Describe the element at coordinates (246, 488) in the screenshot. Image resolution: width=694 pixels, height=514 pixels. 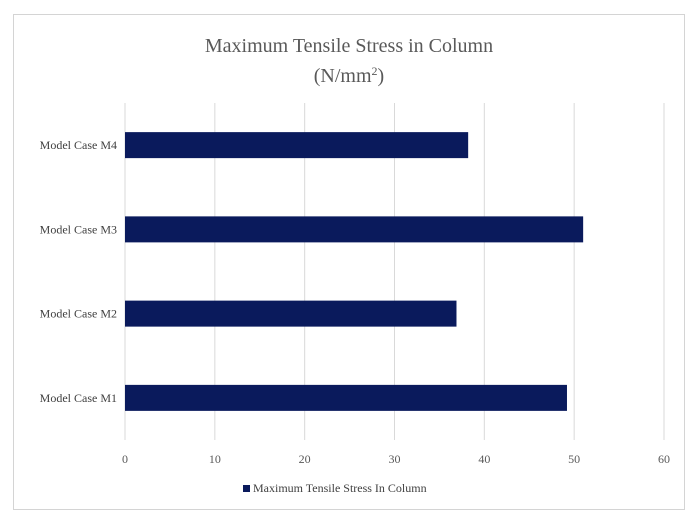
I see `legend-swatch` at that location.